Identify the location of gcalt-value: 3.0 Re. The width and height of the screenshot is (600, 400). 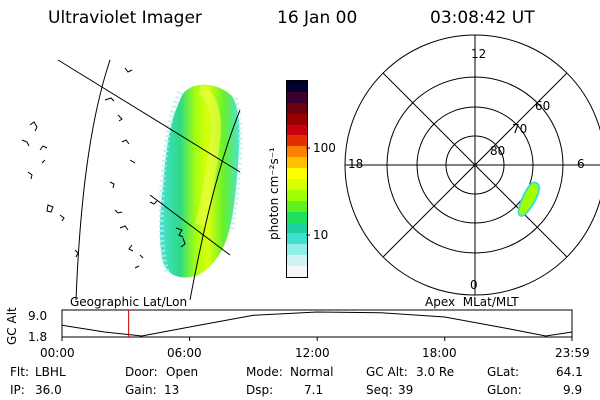
(435, 372).